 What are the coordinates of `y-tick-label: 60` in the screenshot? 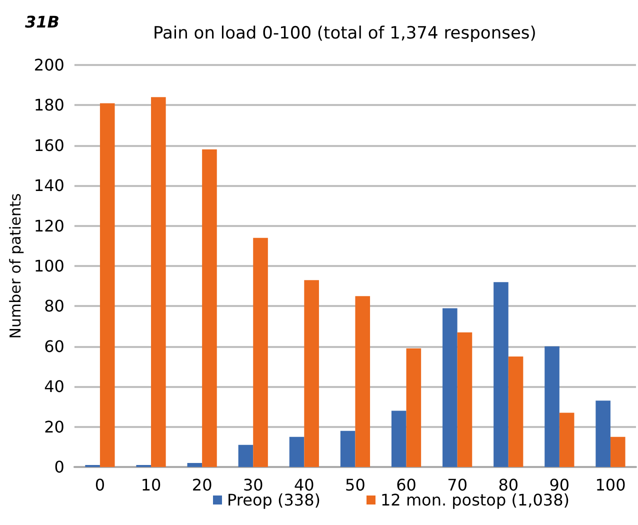 It's located at (54, 346).